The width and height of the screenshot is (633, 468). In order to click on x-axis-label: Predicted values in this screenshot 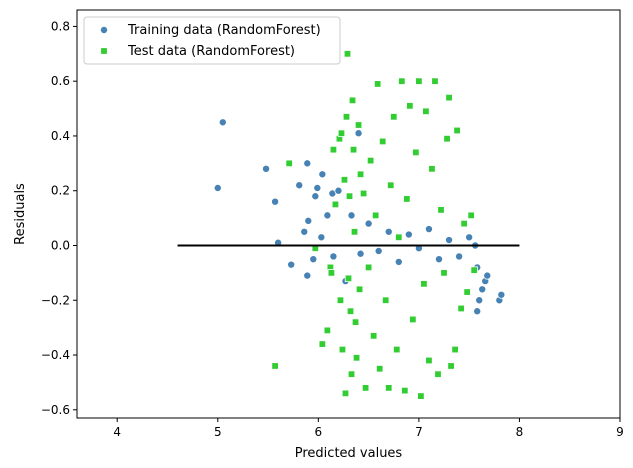, I will do `click(349, 453)`.